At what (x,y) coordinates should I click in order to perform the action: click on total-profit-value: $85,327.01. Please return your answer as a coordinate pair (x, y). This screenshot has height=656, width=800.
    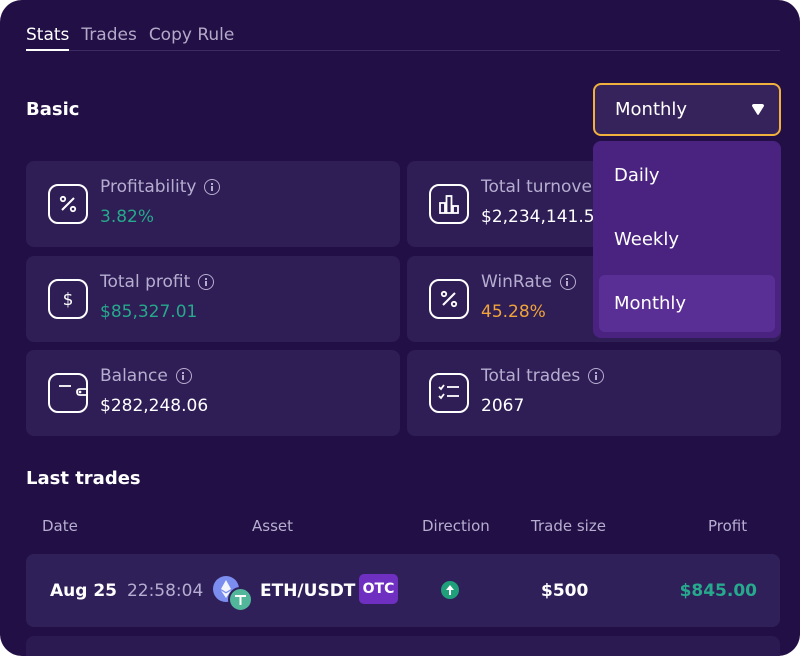
    Looking at the image, I should click on (149, 312).